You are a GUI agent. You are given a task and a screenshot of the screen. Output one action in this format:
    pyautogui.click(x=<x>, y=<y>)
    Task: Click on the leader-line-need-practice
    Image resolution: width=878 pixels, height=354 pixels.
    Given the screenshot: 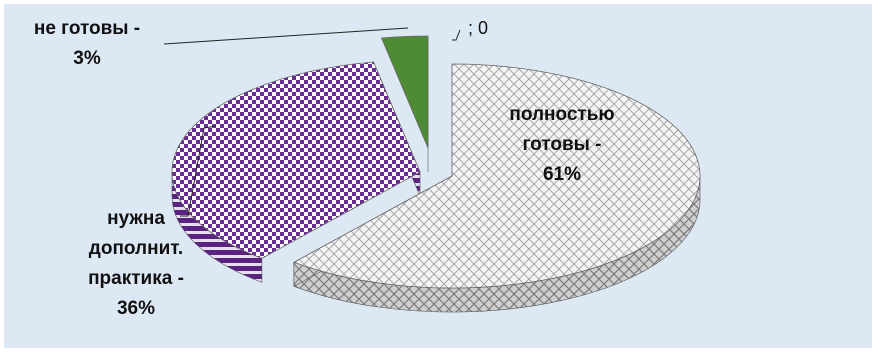 What is the action you would take?
    pyautogui.click(x=198, y=171)
    